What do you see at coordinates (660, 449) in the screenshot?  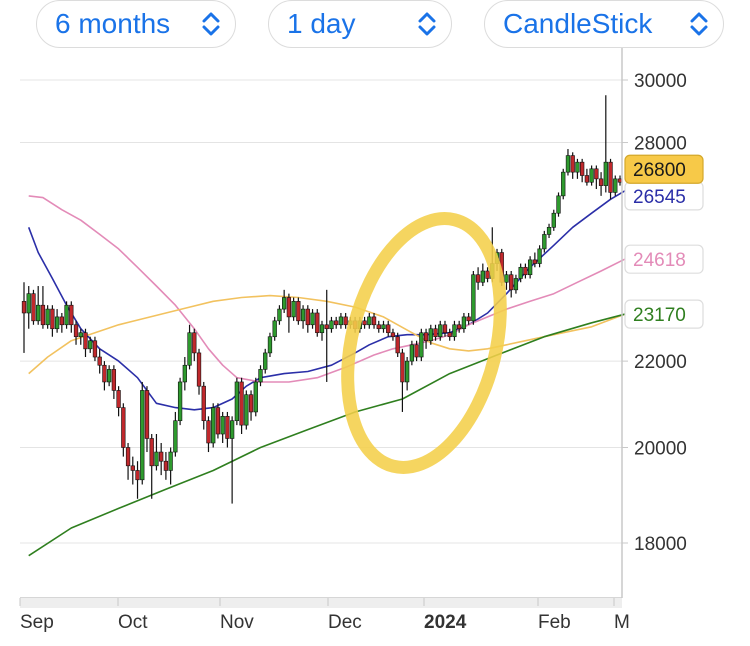 I see `y-tick-label: 20000` at bounding box center [660, 449].